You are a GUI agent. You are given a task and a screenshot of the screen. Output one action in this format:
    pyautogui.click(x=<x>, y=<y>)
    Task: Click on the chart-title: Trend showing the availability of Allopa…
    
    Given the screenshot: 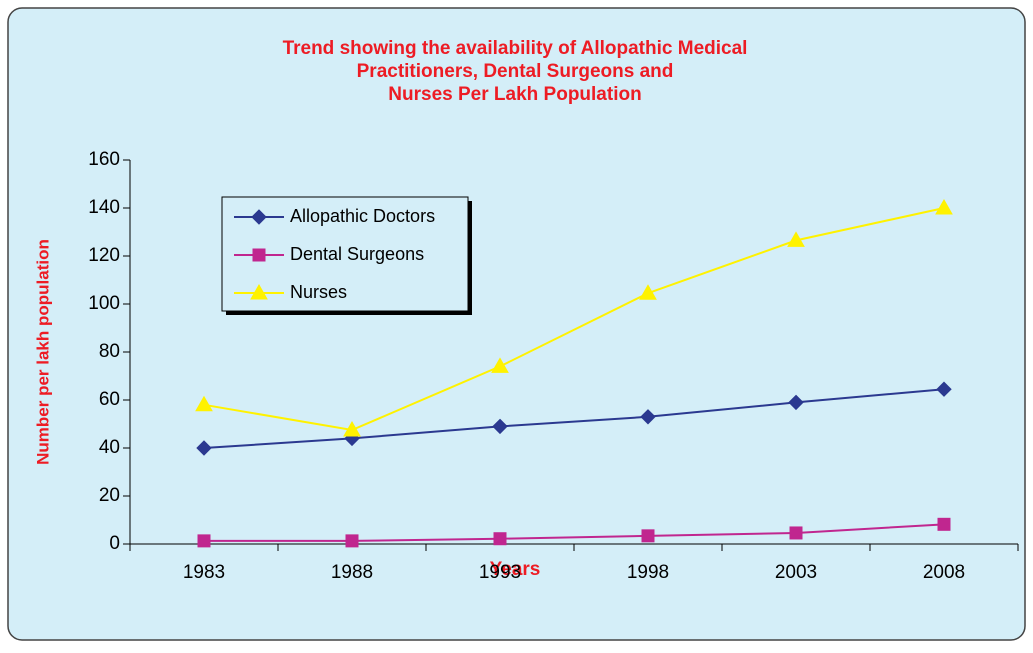 What is the action you would take?
    pyautogui.click(x=515, y=48)
    